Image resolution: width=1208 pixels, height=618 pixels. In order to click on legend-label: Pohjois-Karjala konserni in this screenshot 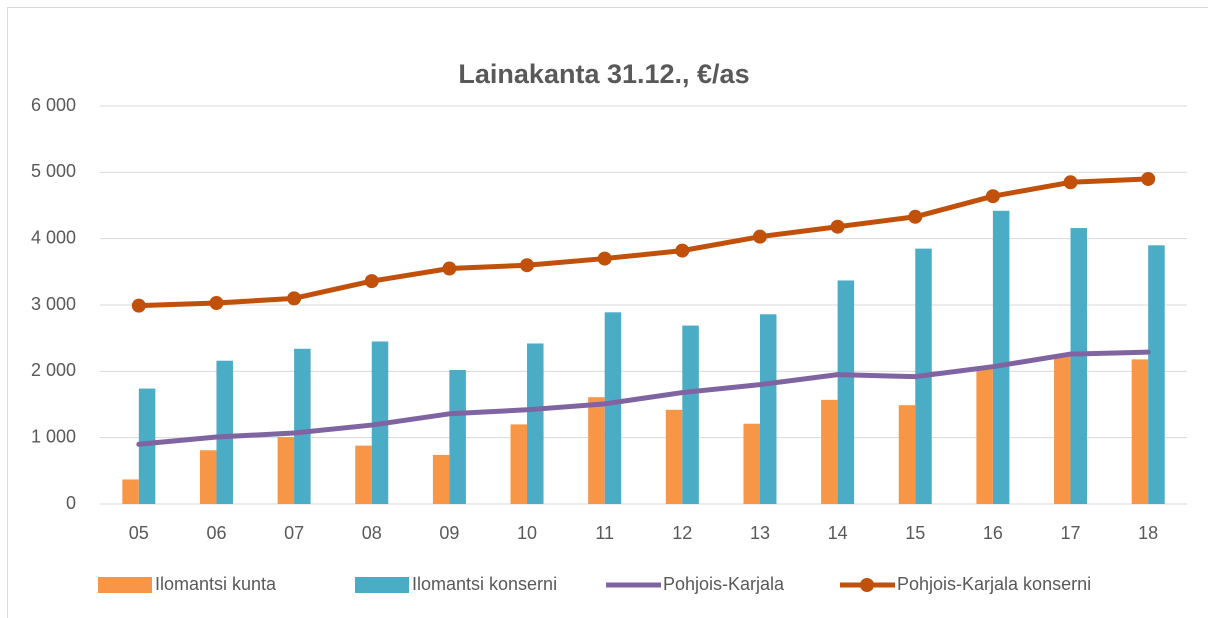, I will do `click(994, 584)`.